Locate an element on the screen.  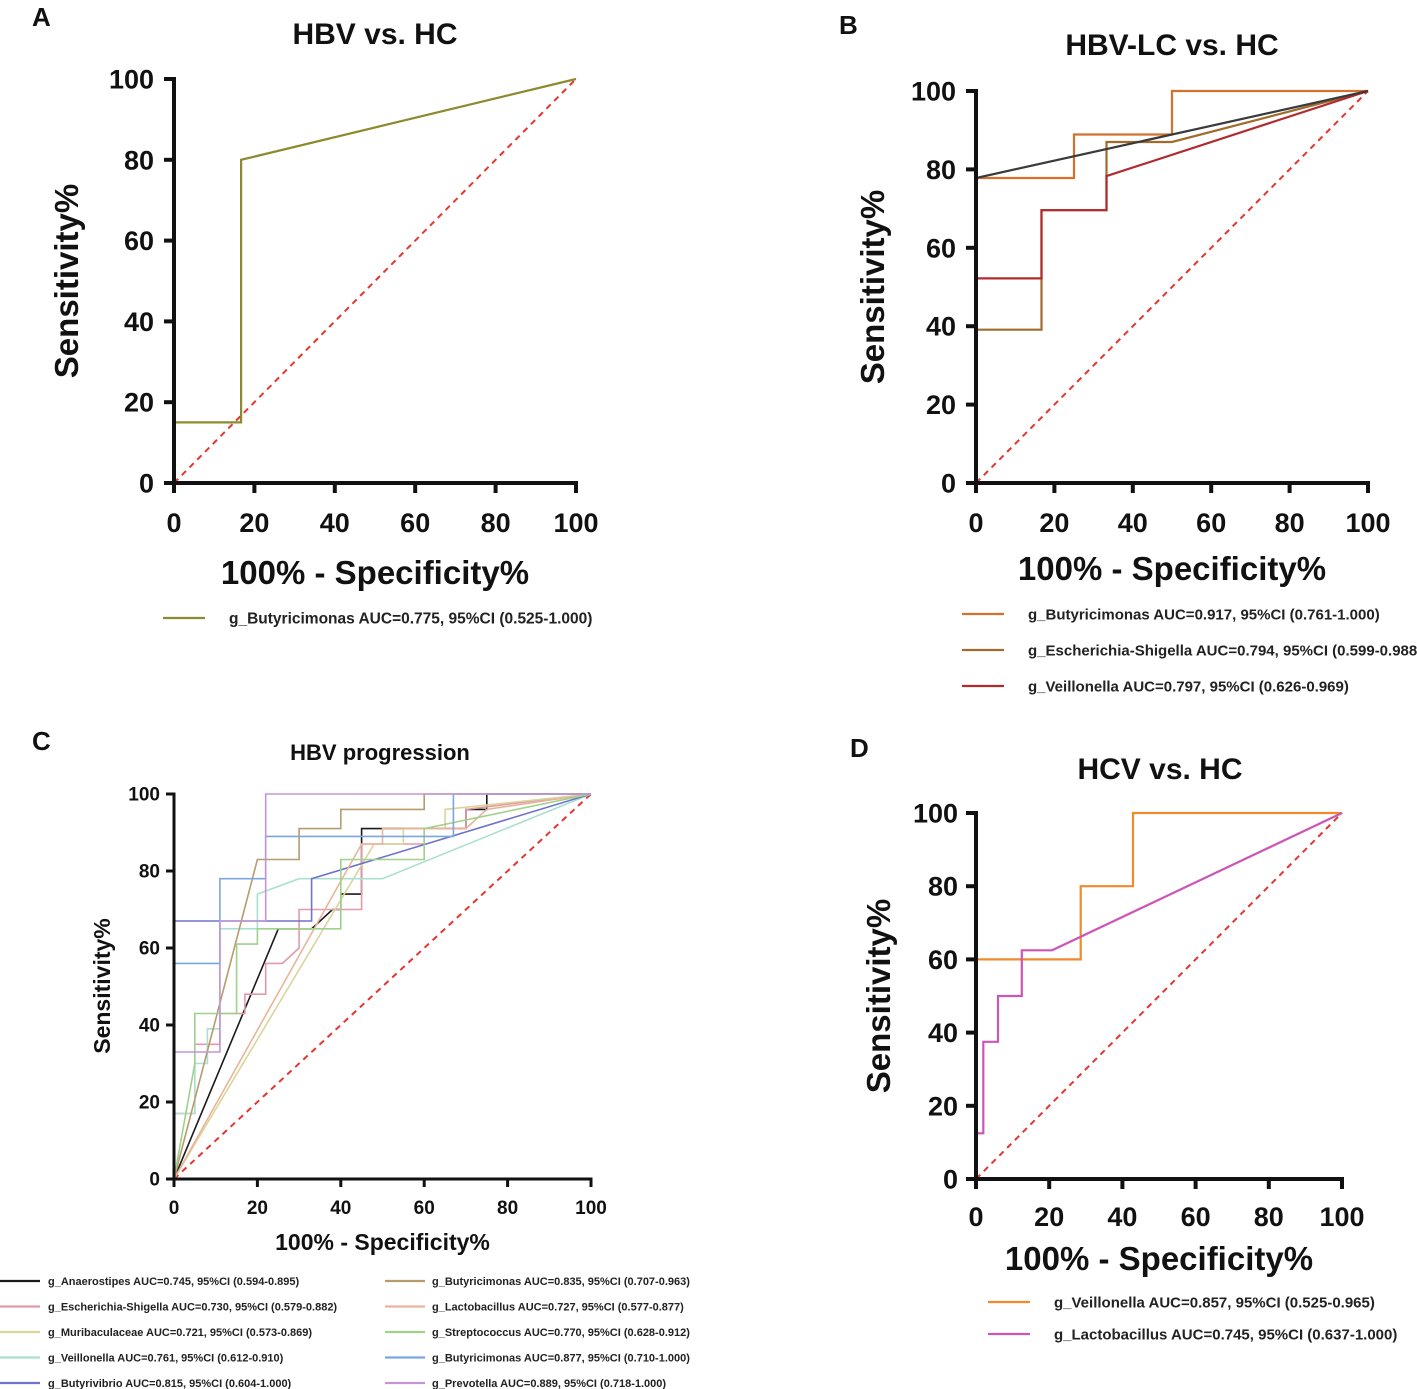
y-tick-label-a: 0 is located at coordinates (146, 483).